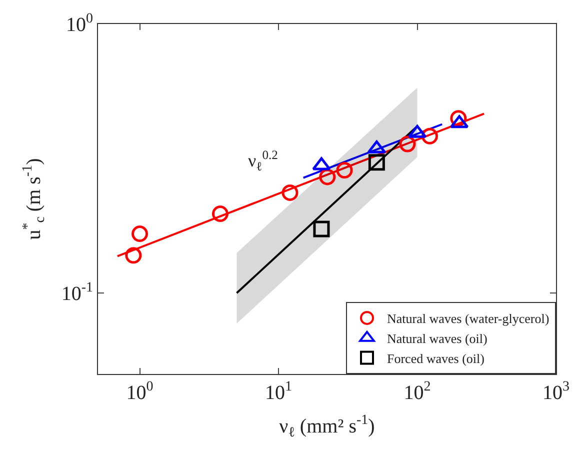 The height and width of the screenshot is (453, 582). Describe the element at coordinates (437, 338) in the screenshot. I see `legend-label: Natural waves (oil)` at that location.